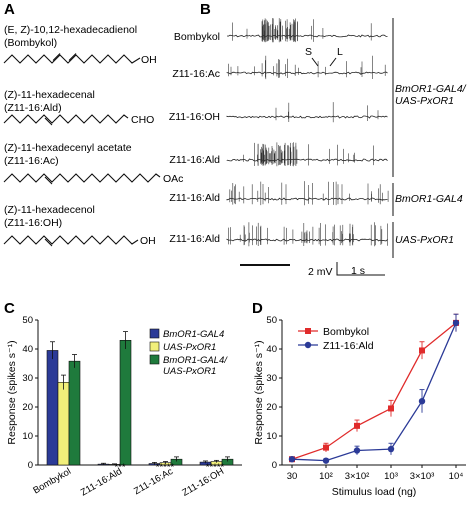 This screenshot has height=515, width=474. What do you see at coordinates (431, 89) in the screenshot?
I see `group-label-1a: BmOR1-GAL4/` at bounding box center [431, 89].